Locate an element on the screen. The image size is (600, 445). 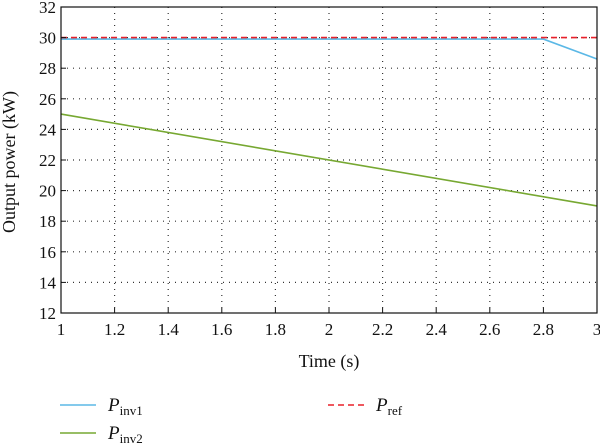
x-tick-label: 2.8 is located at coordinates (543, 329).